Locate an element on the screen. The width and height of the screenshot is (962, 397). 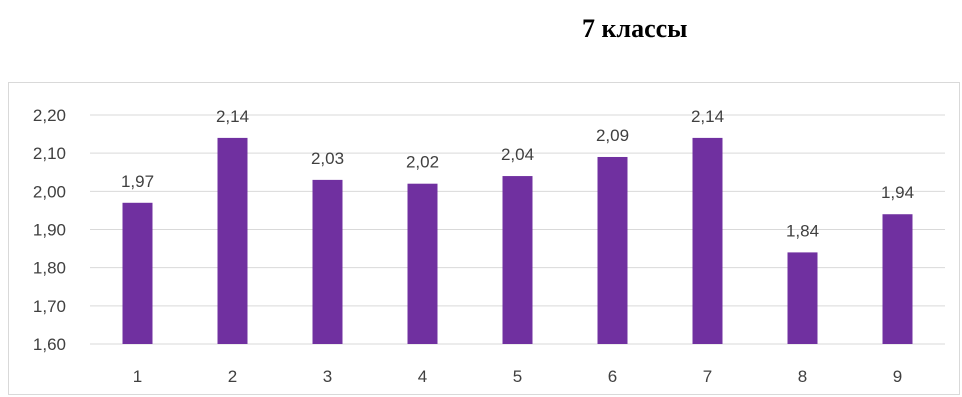
x-tick-label: 8 is located at coordinates (802, 376).